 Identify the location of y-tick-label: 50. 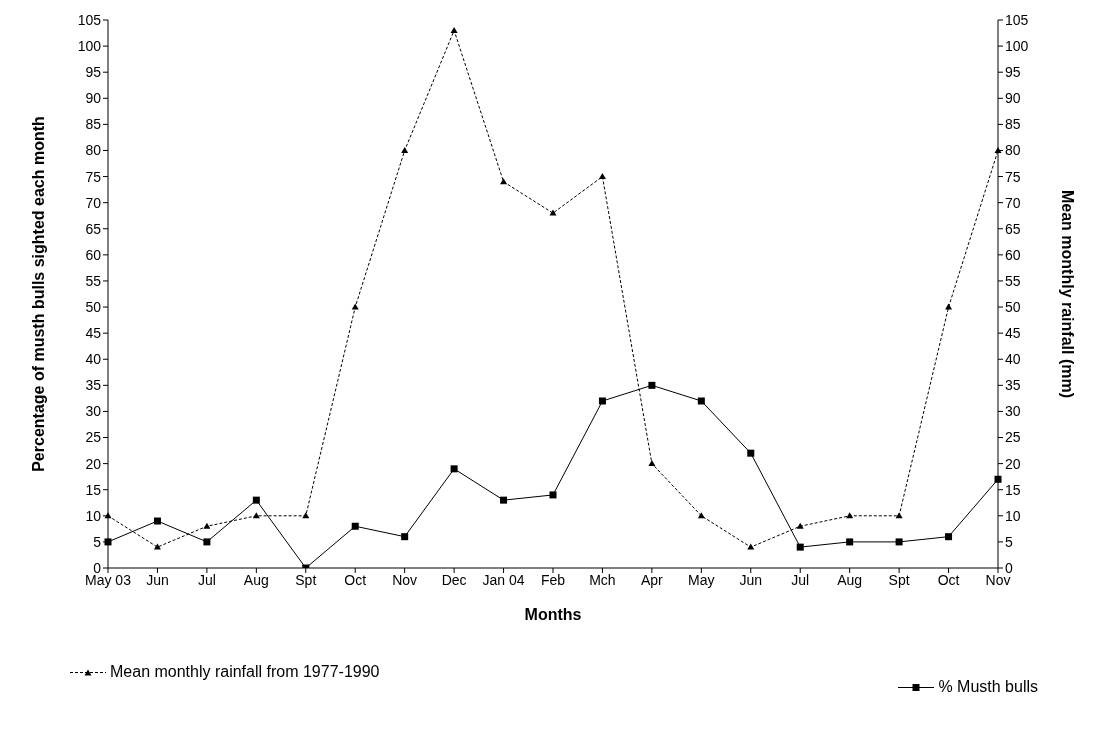
(93, 307).